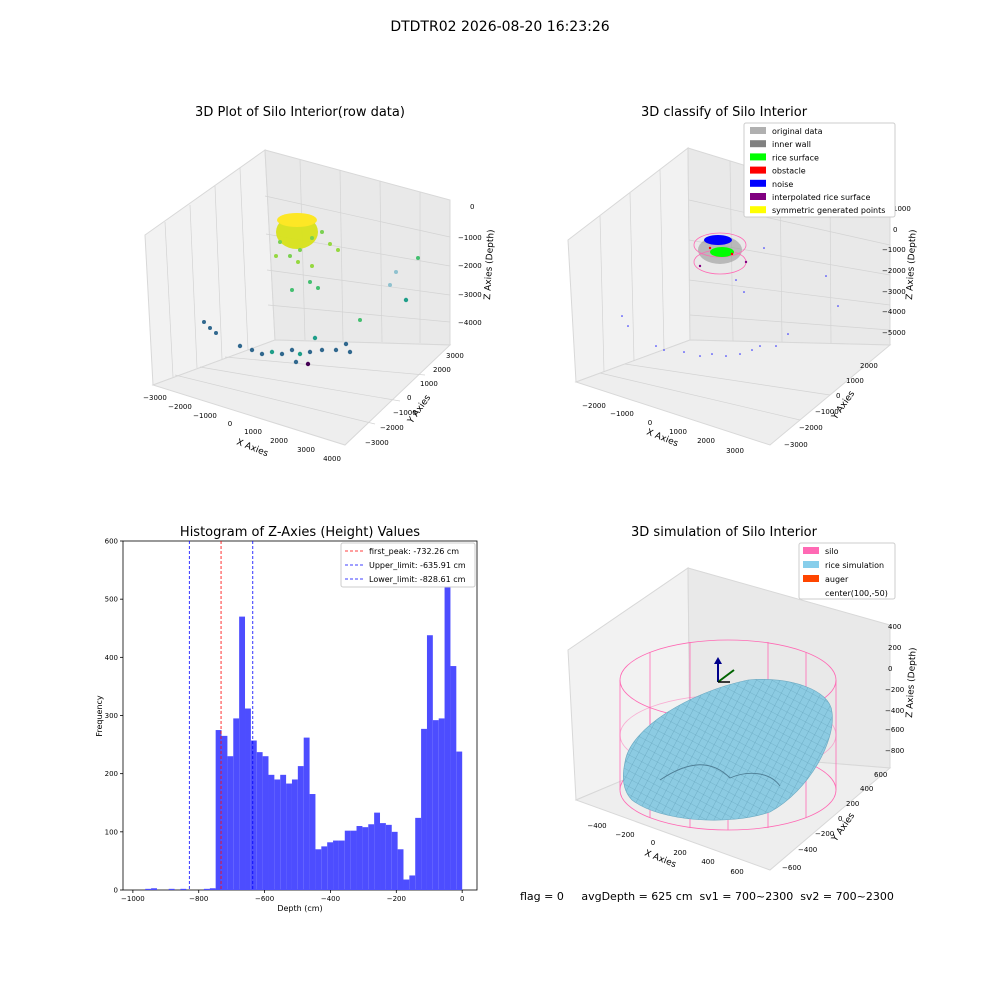 Image resolution: width=1000 pixels, height=1000 pixels. Describe the element at coordinates (866, 789) in the screenshot. I see `simulation-y-tick: 400` at that location.